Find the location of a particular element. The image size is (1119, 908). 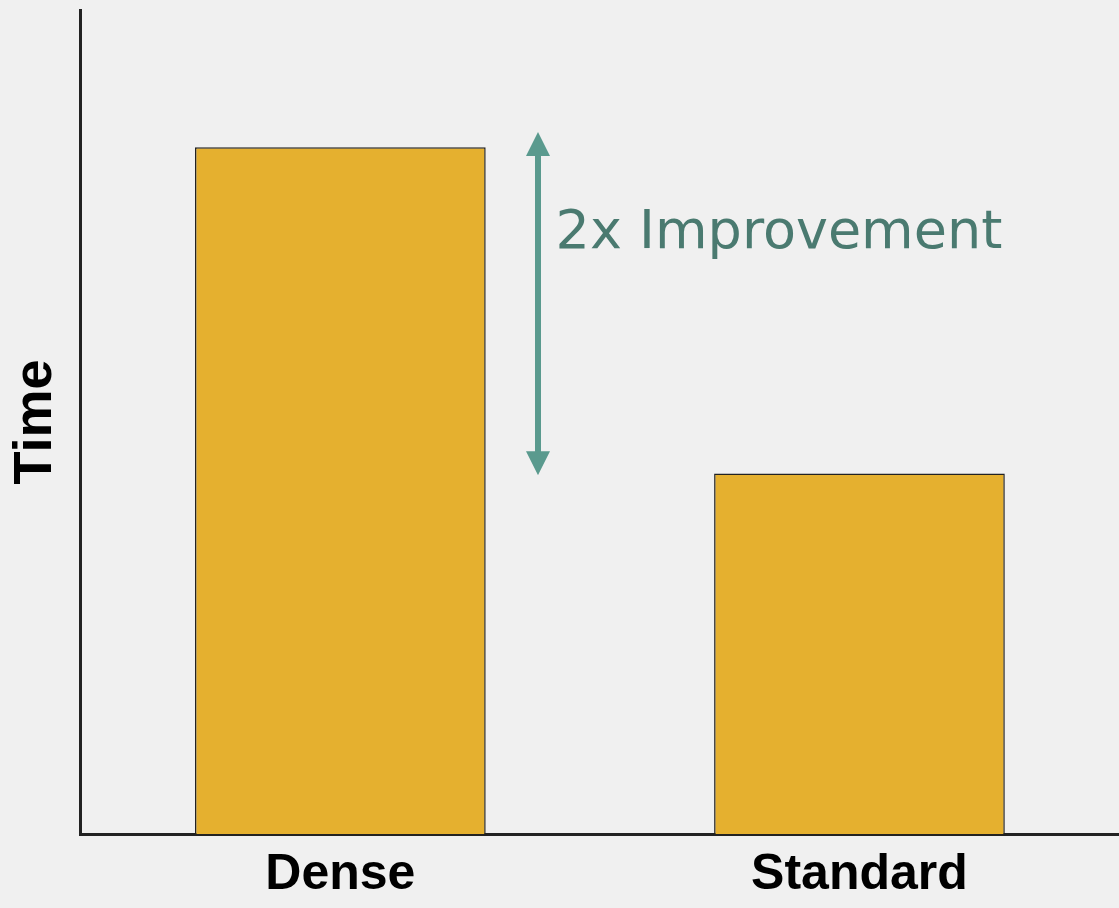

y-axis-title: Time is located at coordinates (32, 422).